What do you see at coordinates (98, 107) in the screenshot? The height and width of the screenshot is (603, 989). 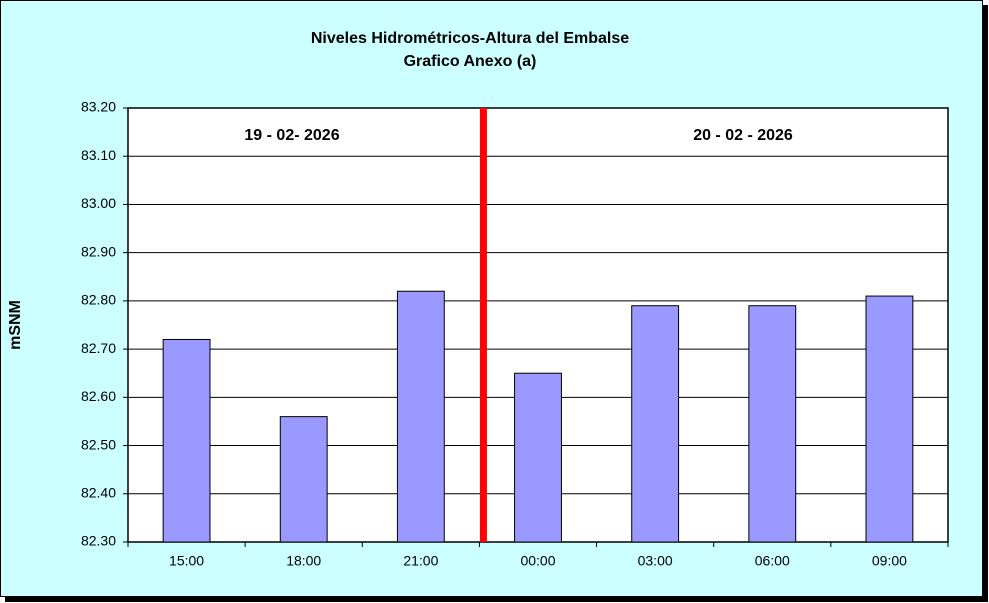 I see `y-tick-label: 83.20` at bounding box center [98, 107].